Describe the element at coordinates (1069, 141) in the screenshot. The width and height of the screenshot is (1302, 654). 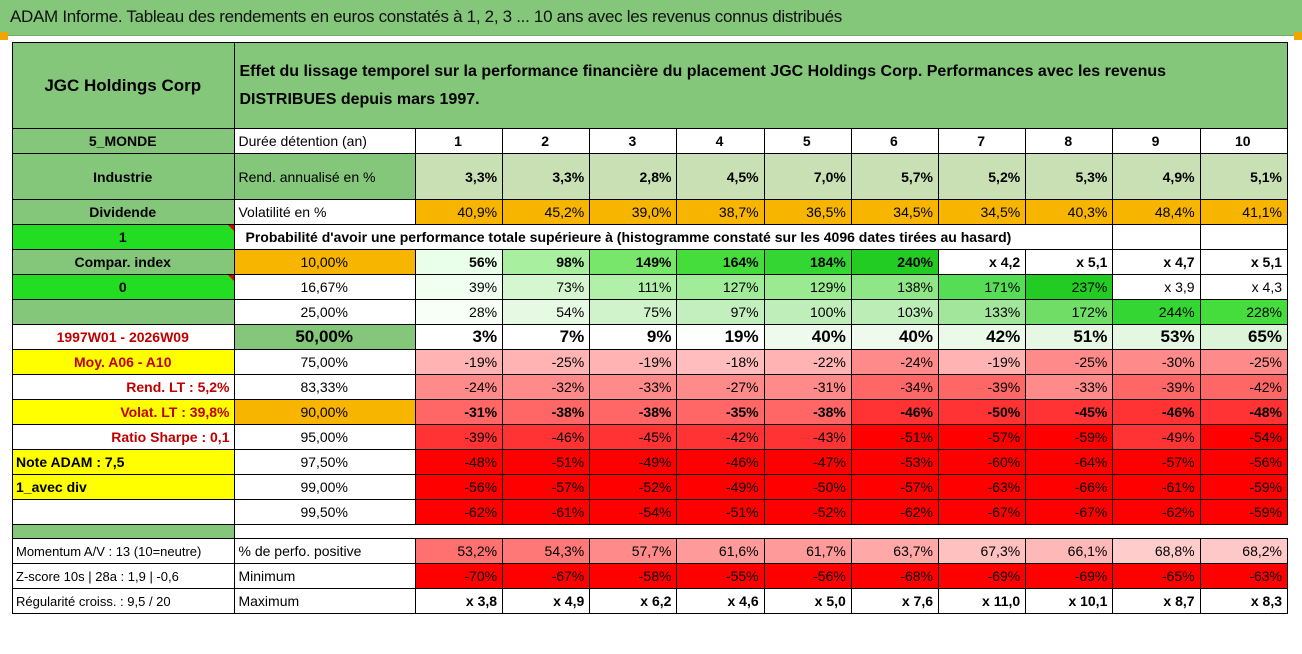
I see `year-8: 8` at that location.